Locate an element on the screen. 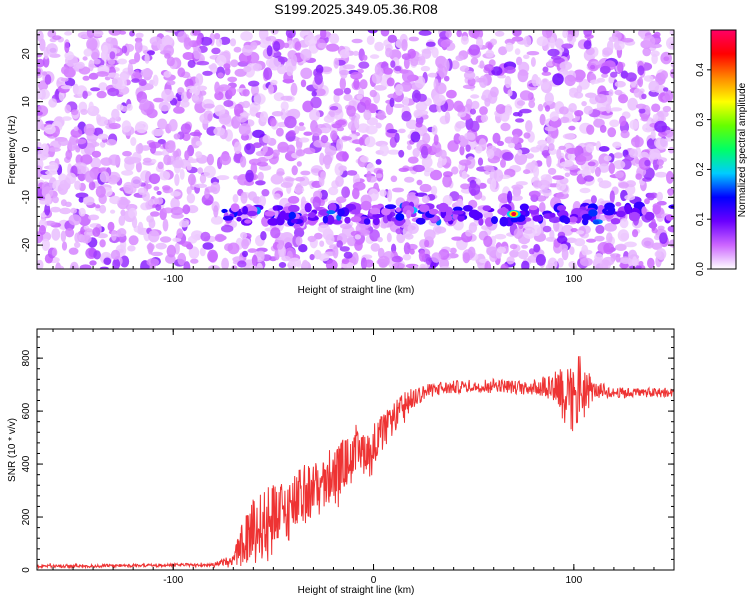 The height and width of the screenshot is (600, 750). x-tick-label: 0 is located at coordinates (374, 279).